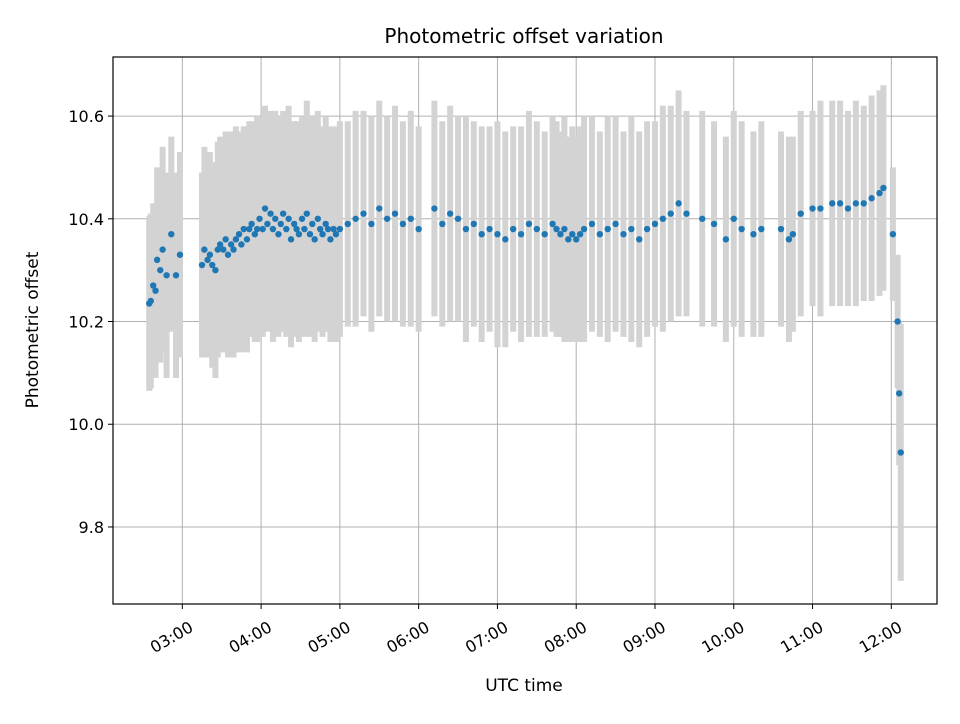 This screenshot has height=724, width=960. Describe the element at coordinates (86, 219) in the screenshot. I see `y-tick-label: 10.4` at that location.